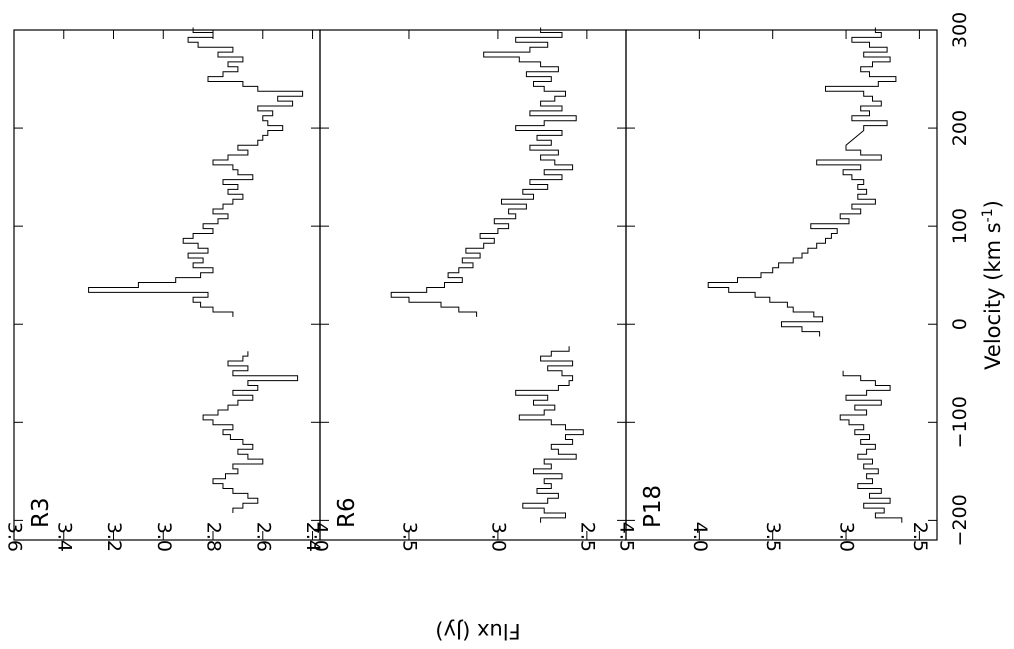 Image resolution: width=1014 pixels, height=649 pixels. I want to click on flux-tick-label-r6: 3.5, so click(409, 537).